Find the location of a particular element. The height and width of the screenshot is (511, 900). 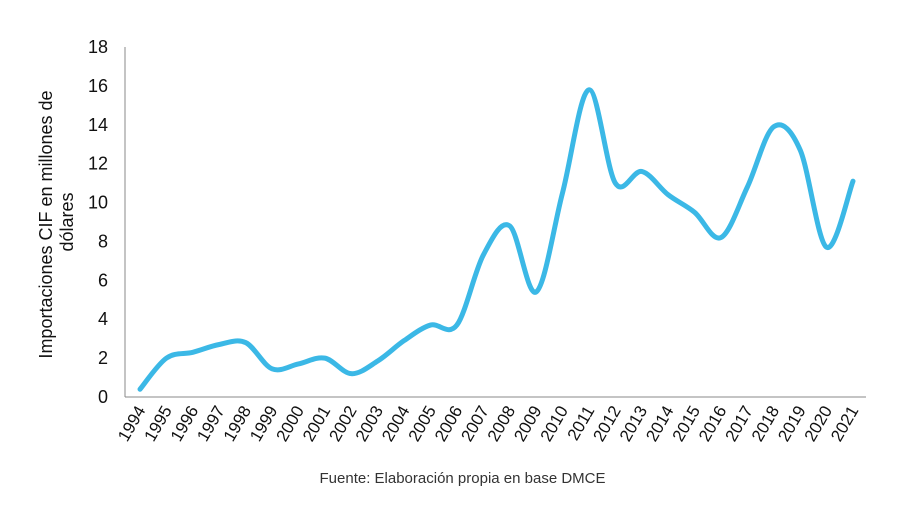

source-note: Fuente: Elaboración propia en base DMCE is located at coordinates (462, 478).